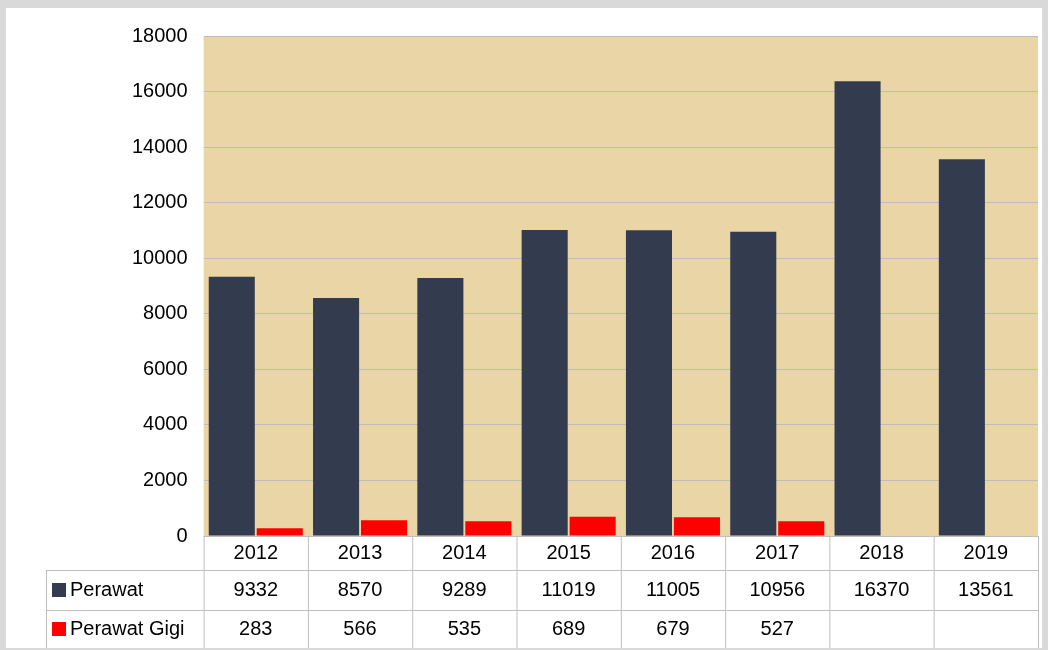  What do you see at coordinates (986, 588) in the screenshot?
I see `data-label: 13561` at bounding box center [986, 588].